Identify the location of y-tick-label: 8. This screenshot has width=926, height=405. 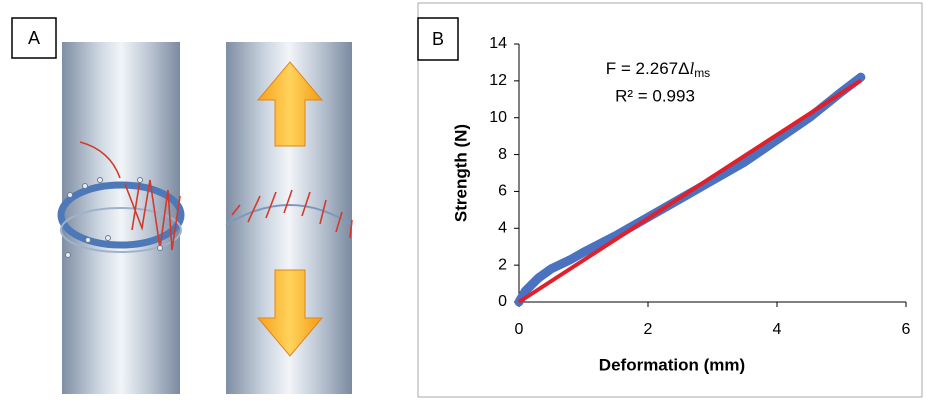
(502, 154).